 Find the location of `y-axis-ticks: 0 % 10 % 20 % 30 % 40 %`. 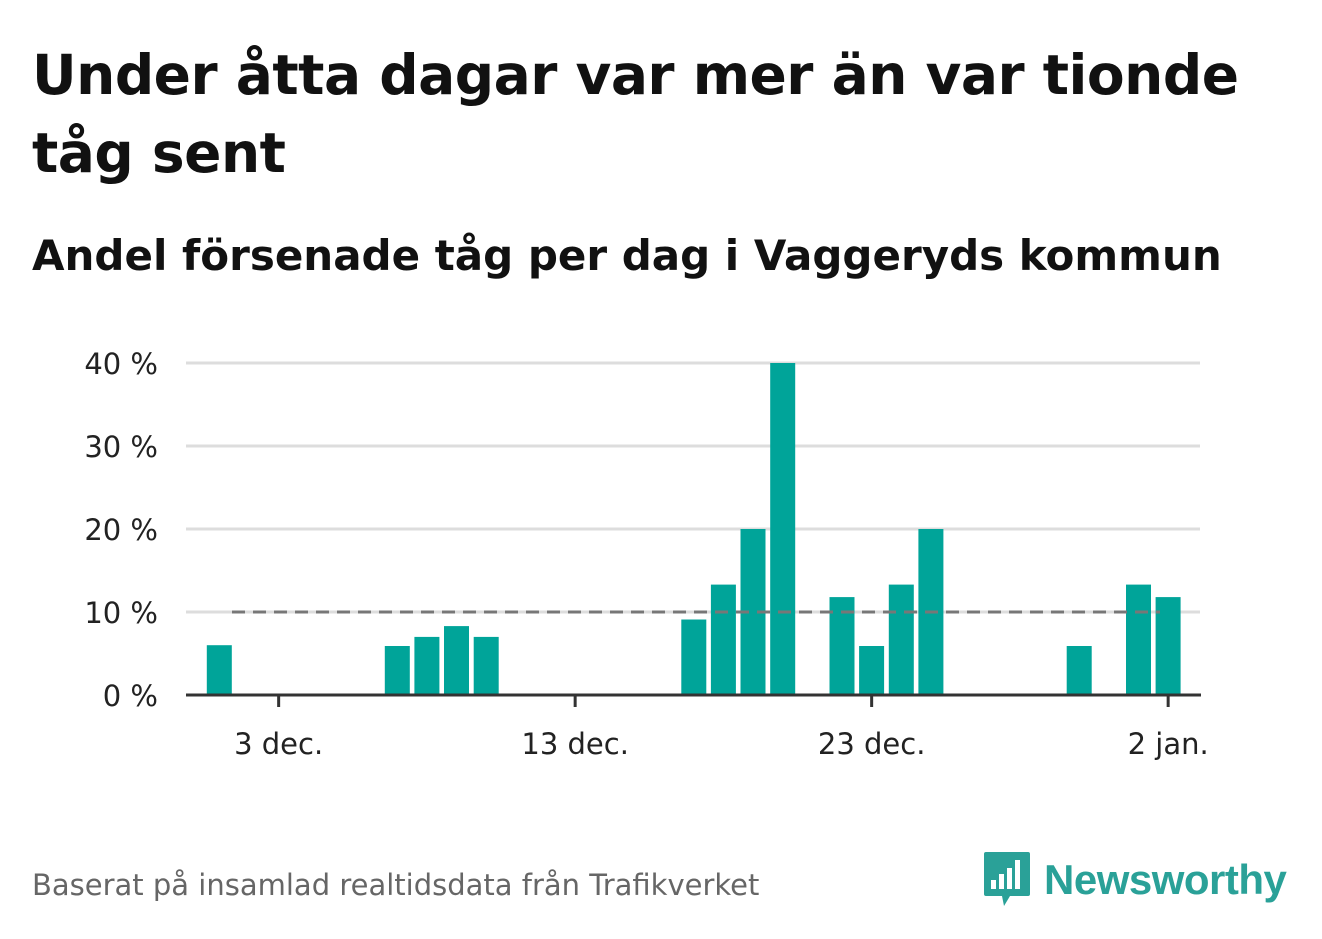

y-axis-ticks: 0 % 10 % 20 % 30 % 40 % is located at coordinates (121, 530).